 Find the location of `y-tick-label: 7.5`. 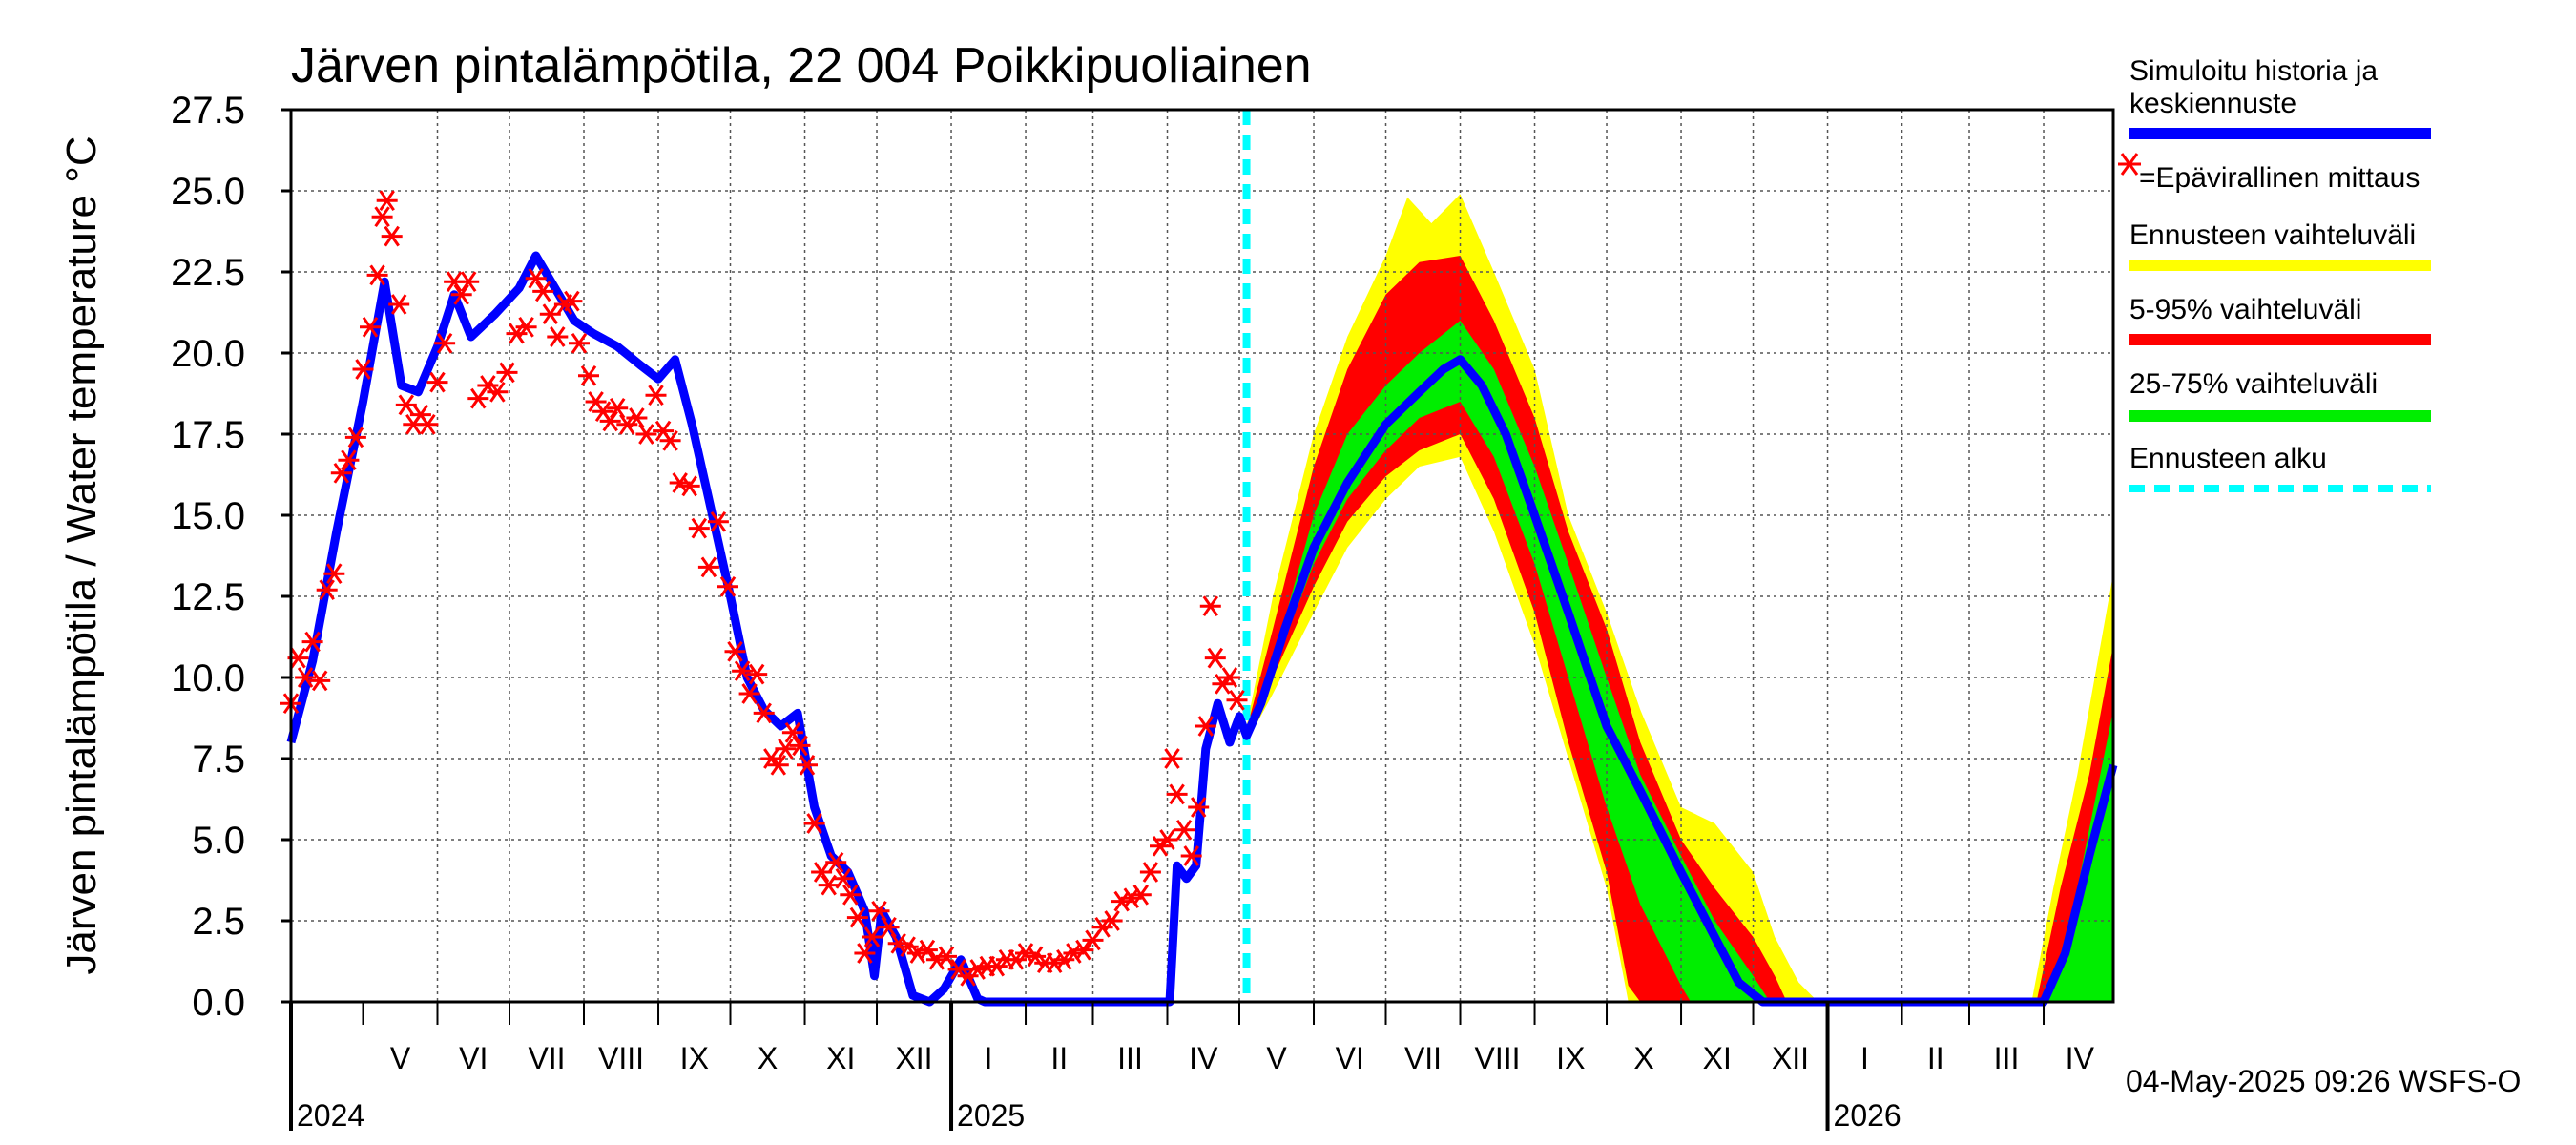

y-tick-label: 7.5 is located at coordinates (218, 760).